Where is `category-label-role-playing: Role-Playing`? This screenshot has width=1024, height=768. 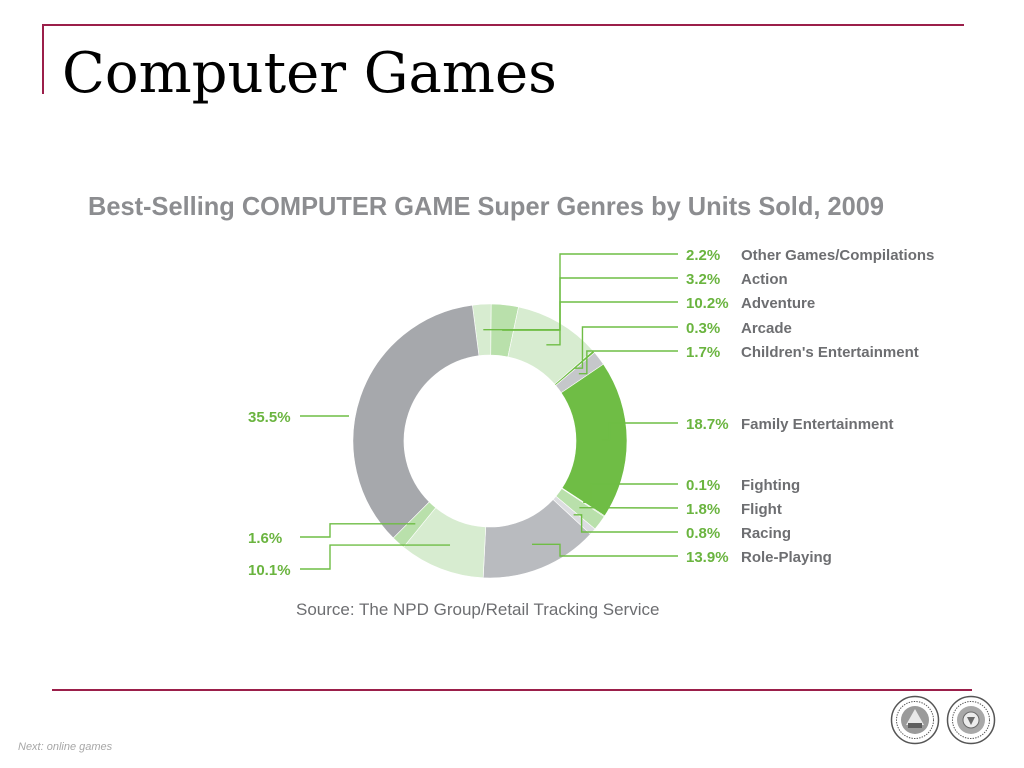 category-label-role-playing: Role-Playing is located at coordinates (786, 557).